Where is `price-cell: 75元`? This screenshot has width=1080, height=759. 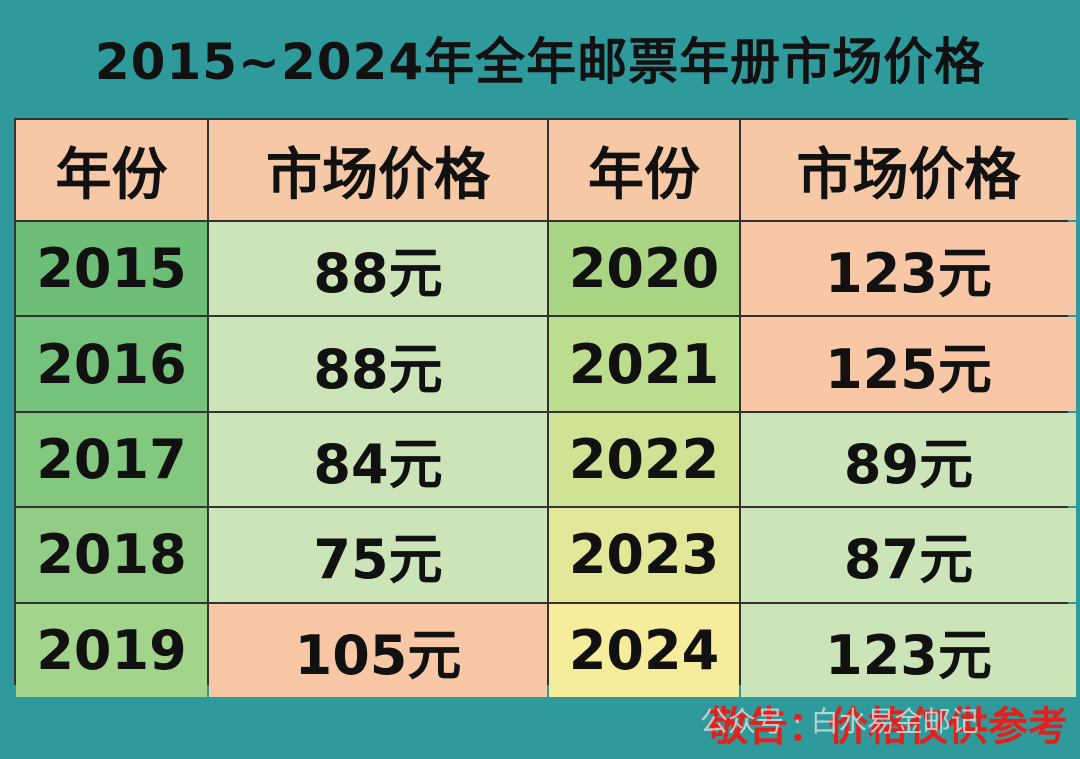
price-cell: 75元 is located at coordinates (378, 555).